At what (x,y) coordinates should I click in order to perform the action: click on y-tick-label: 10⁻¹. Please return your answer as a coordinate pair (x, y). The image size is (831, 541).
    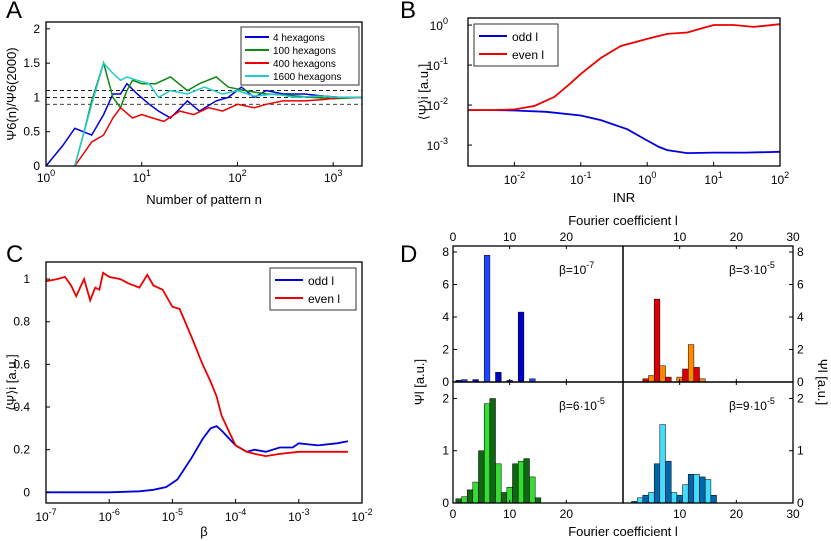
    Looking at the image, I should click on (437, 64).